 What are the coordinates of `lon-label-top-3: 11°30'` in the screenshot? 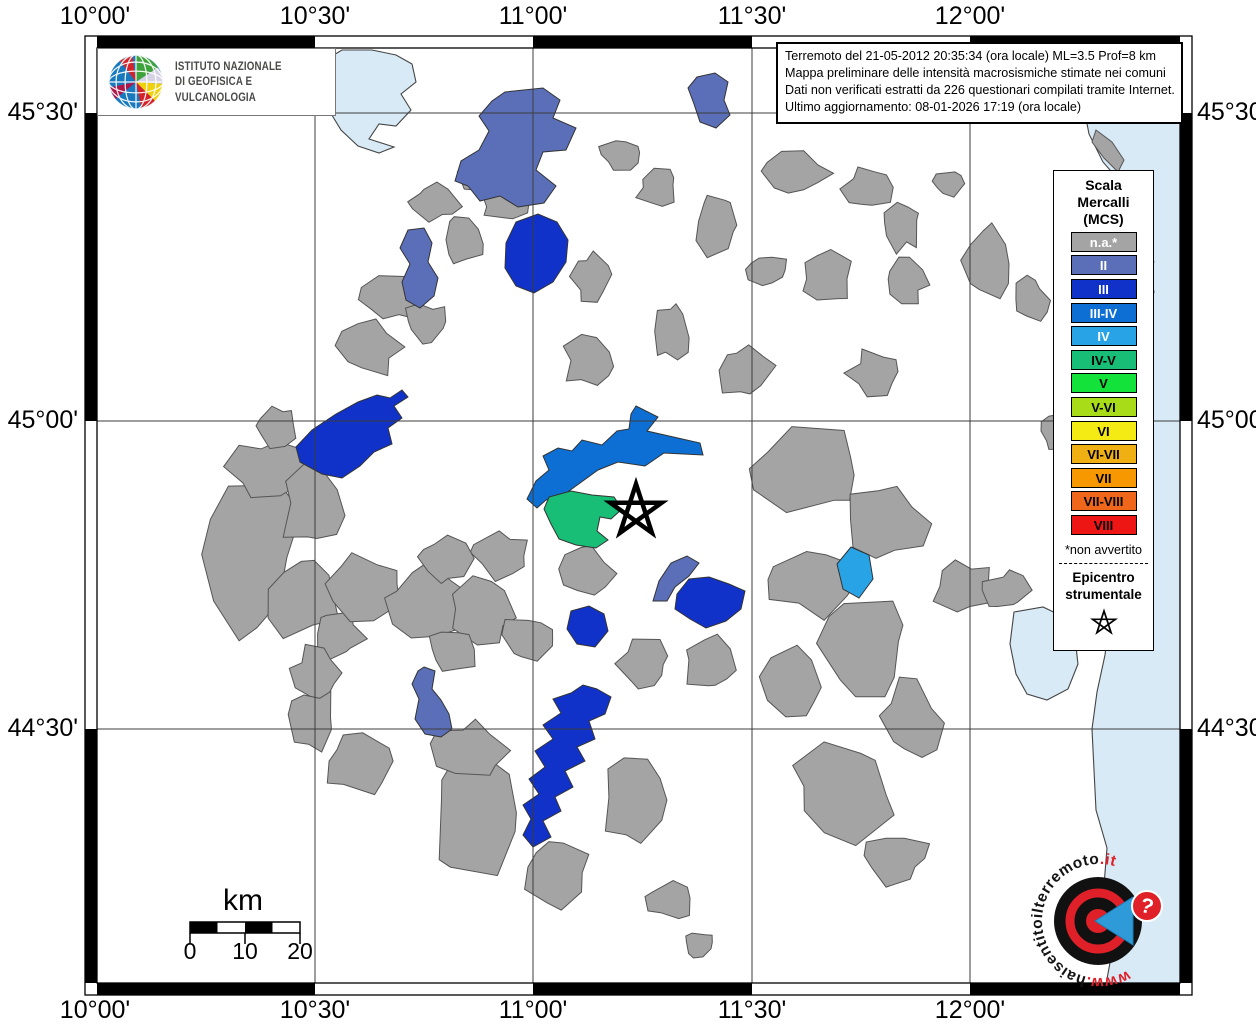 It's located at (752, 16).